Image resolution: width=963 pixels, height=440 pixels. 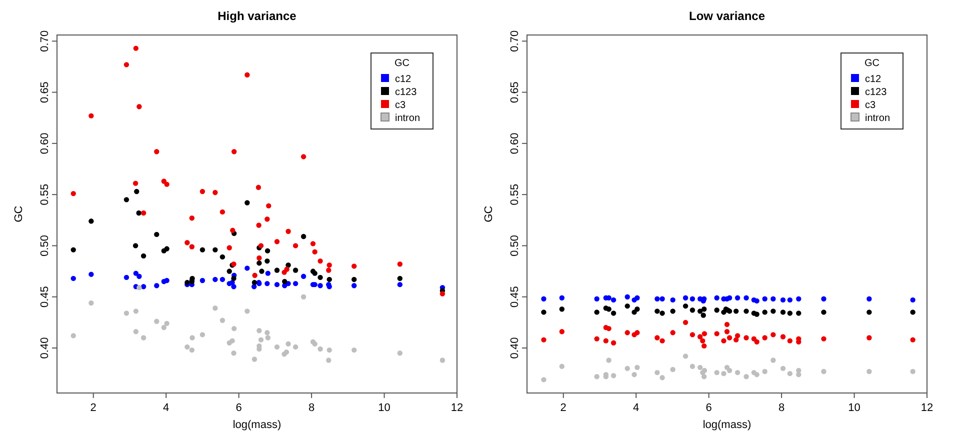 What do you see at coordinates (45, 195) in the screenshot?
I see `y-tick-label: 0.55` at bounding box center [45, 195].